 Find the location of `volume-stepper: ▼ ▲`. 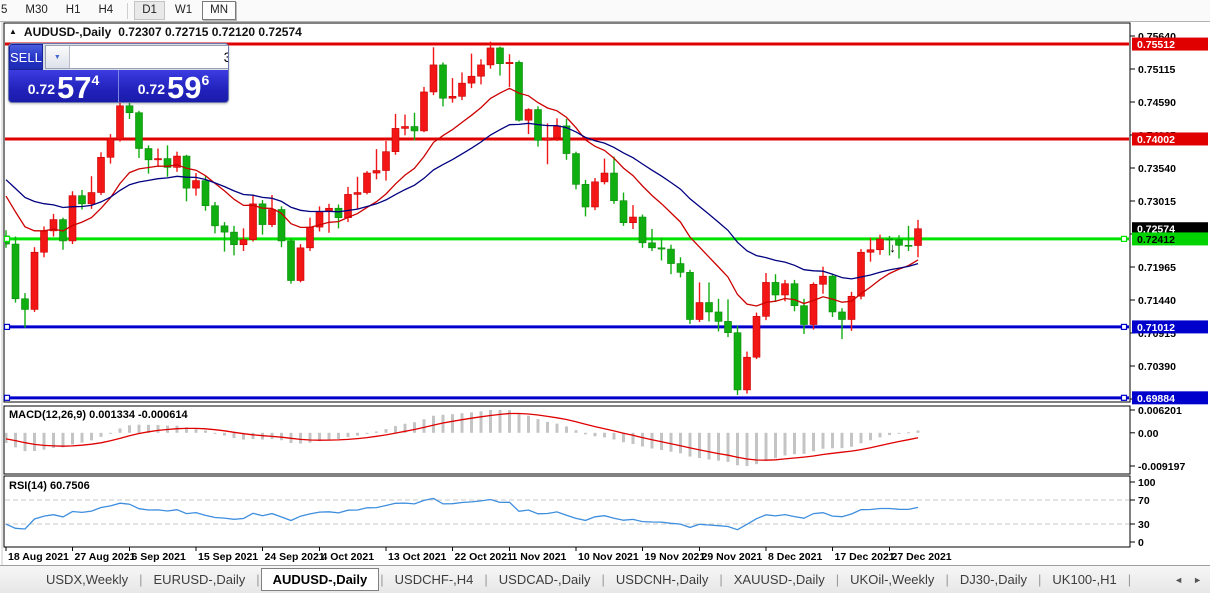

volume-stepper: ▼ ▲ is located at coordinates (136, 57).